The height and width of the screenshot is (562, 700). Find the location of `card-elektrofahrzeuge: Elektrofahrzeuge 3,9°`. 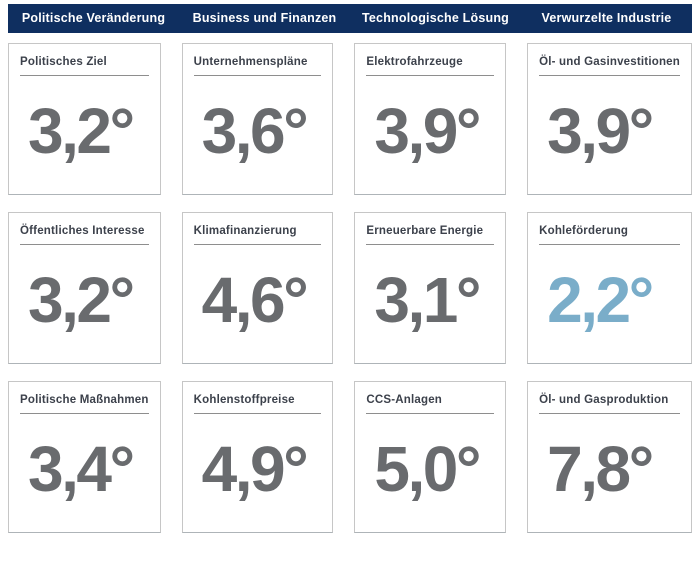

card-elektrofahrzeuge: Elektrofahrzeuge 3,9° is located at coordinates (430, 119).